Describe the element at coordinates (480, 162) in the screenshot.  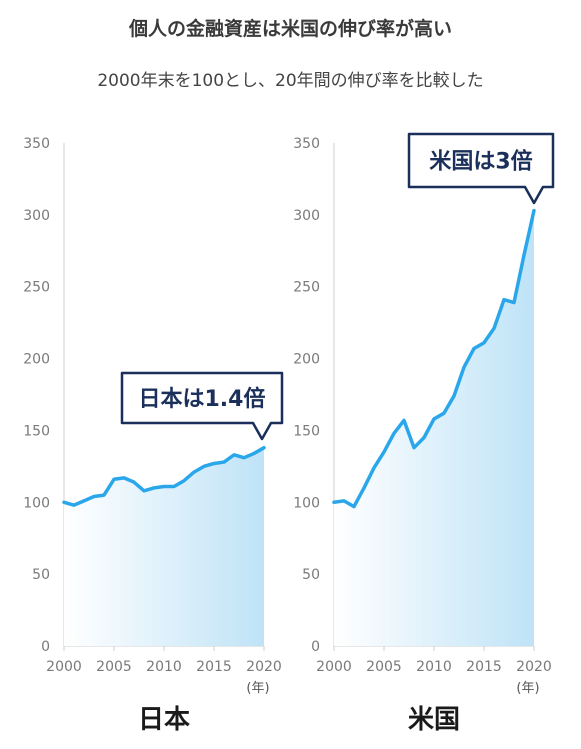
I see `callout-label: 米国は3倍` at that location.